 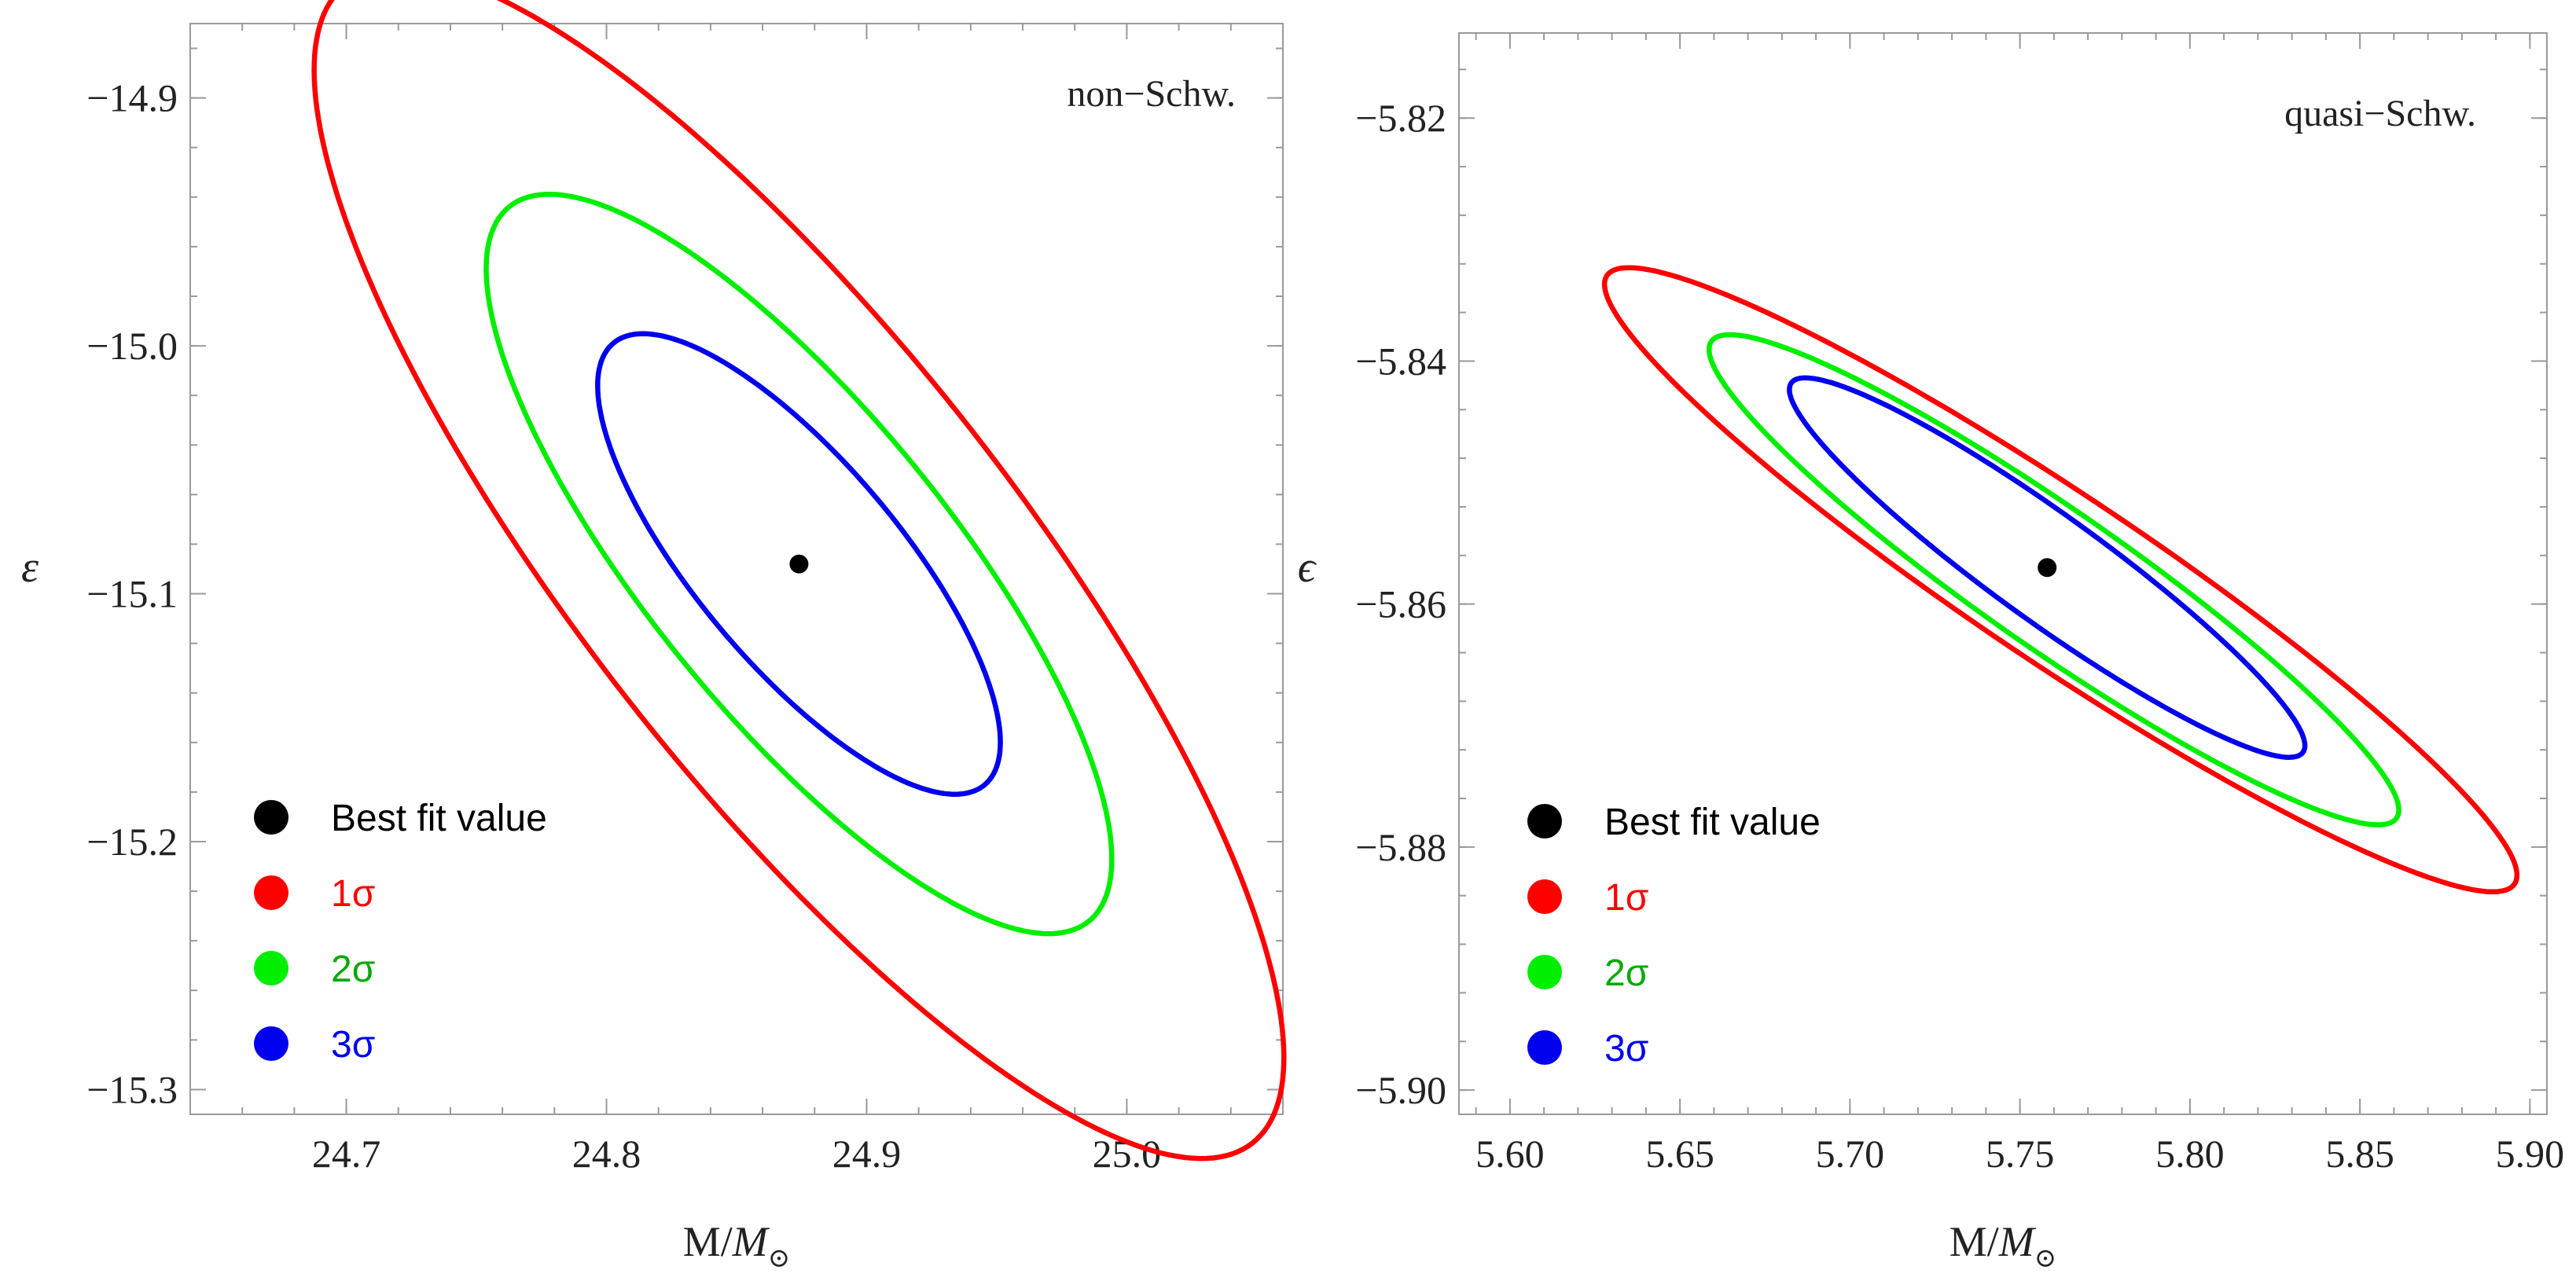 What do you see at coordinates (1127, 1154) in the screenshot?
I see `x-tick-label: 25.0` at bounding box center [1127, 1154].